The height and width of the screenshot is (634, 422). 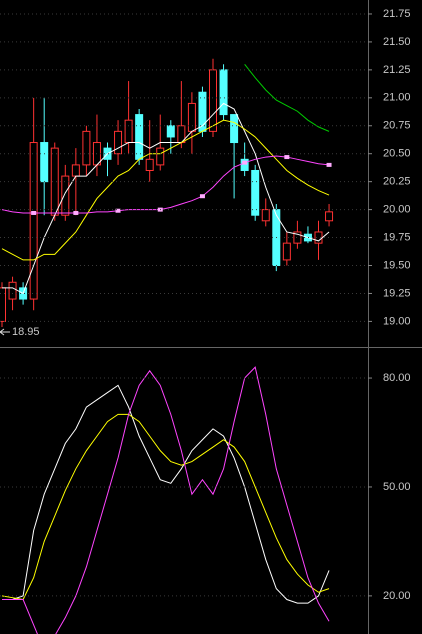 I want to click on y-tick-label: 20.25, so click(x=397, y=182).